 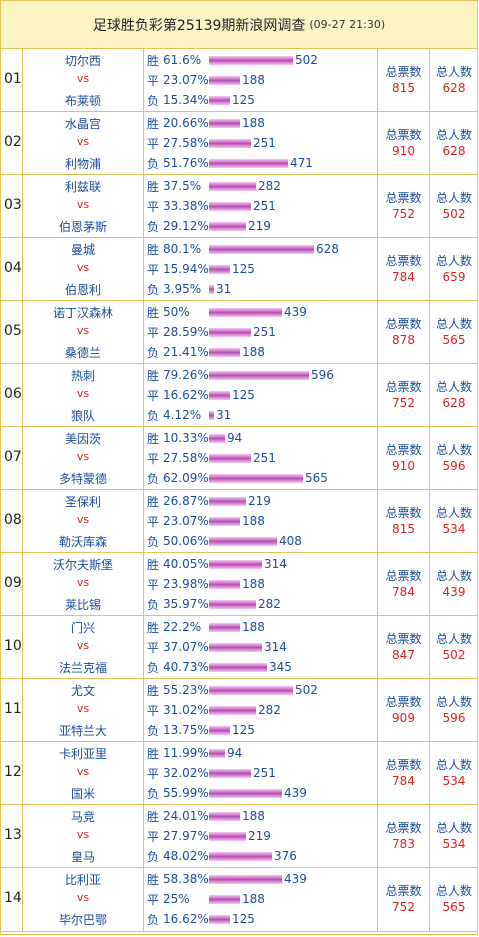 I want to click on draw-percent: 15.94%, so click(x=186, y=269).